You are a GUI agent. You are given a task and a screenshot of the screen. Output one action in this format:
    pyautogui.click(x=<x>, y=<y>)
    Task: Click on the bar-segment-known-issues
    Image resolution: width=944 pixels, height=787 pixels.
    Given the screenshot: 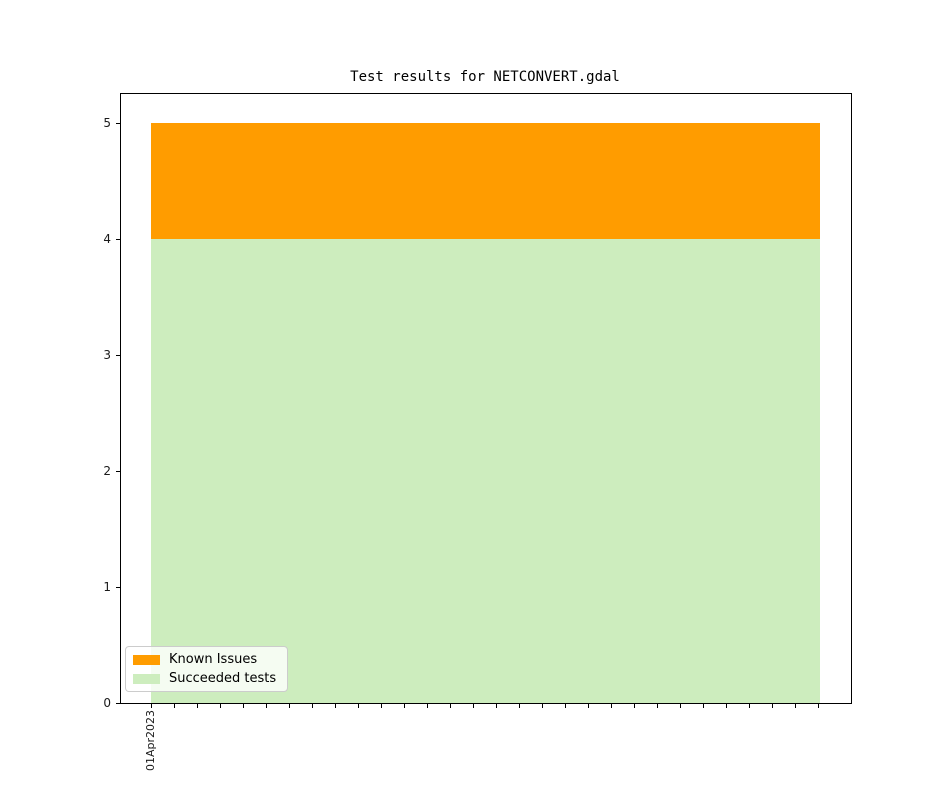 What is the action you would take?
    pyautogui.click(x=485, y=181)
    